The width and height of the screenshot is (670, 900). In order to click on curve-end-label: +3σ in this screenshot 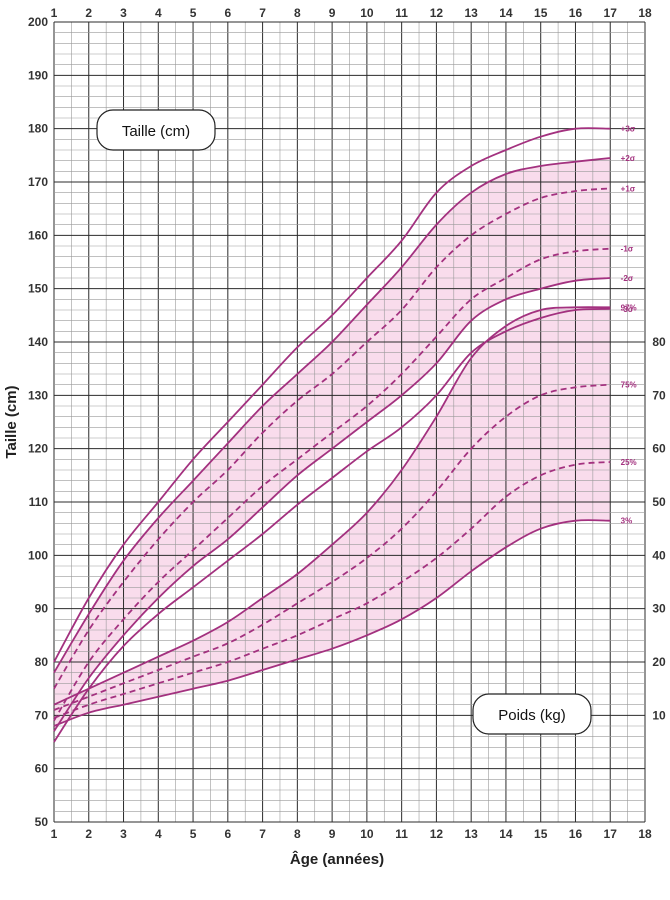, I will do `click(628, 129)`.